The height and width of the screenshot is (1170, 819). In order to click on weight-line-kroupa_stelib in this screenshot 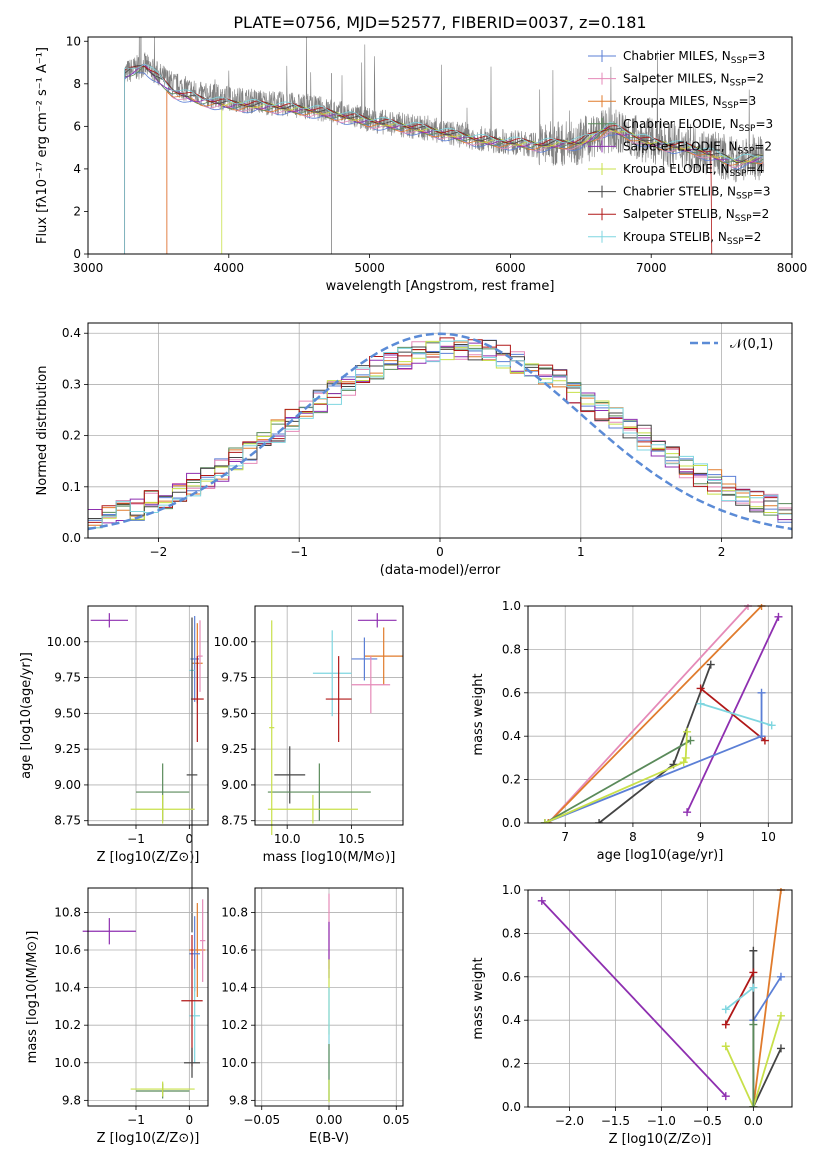, I will do `click(739, 998)`.